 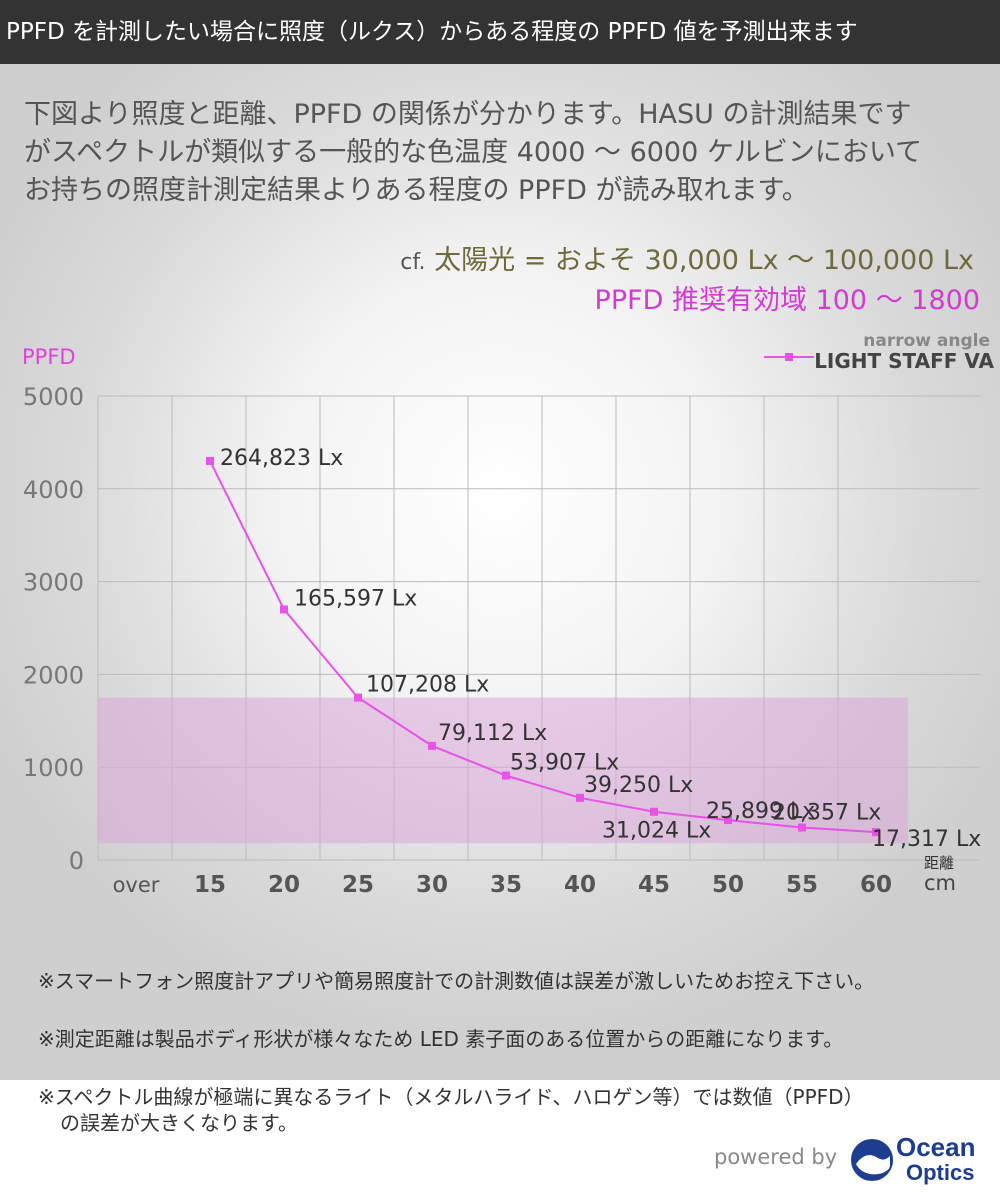 I want to click on x-tick-20: 20, so click(x=284, y=885).